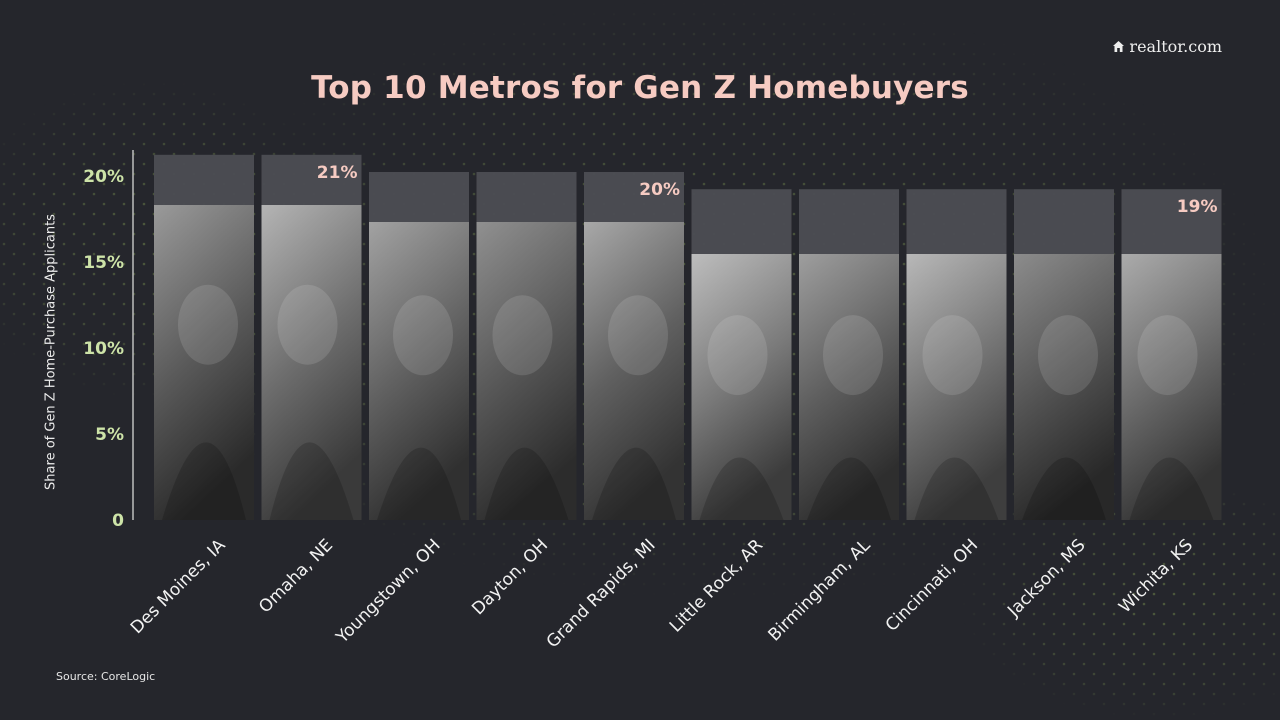 The width and height of the screenshot is (1280, 720). Describe the element at coordinates (659, 190) in the screenshot. I see `bar-value-label: 20%` at that location.